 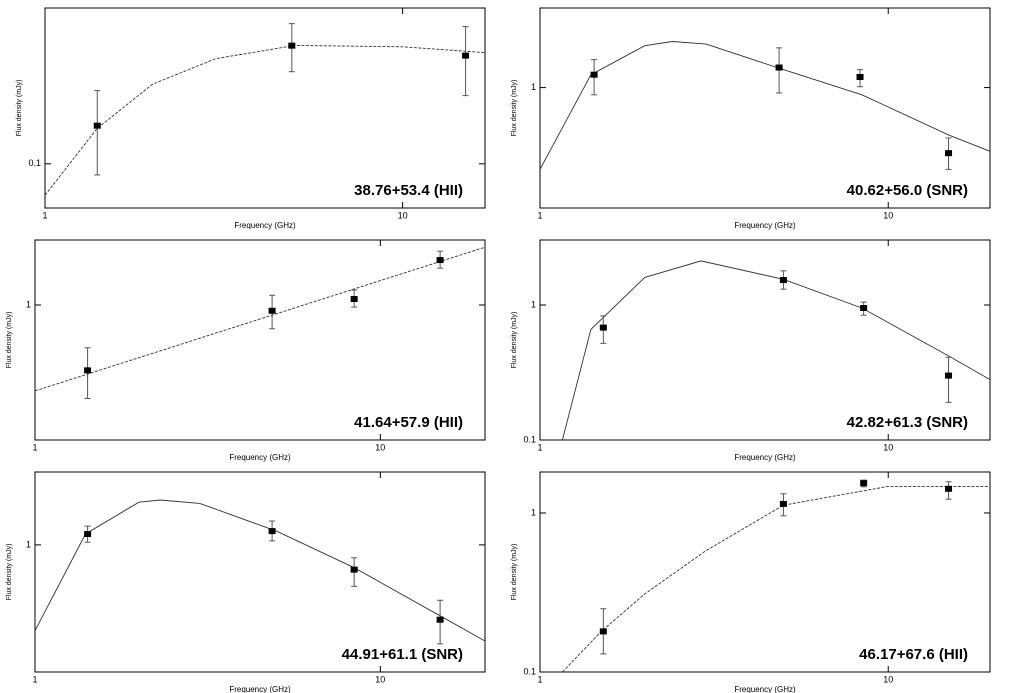 What do you see at coordinates (408, 422) in the screenshot?
I see `panel-title: 41.64+57.9 (HII)` at bounding box center [408, 422].